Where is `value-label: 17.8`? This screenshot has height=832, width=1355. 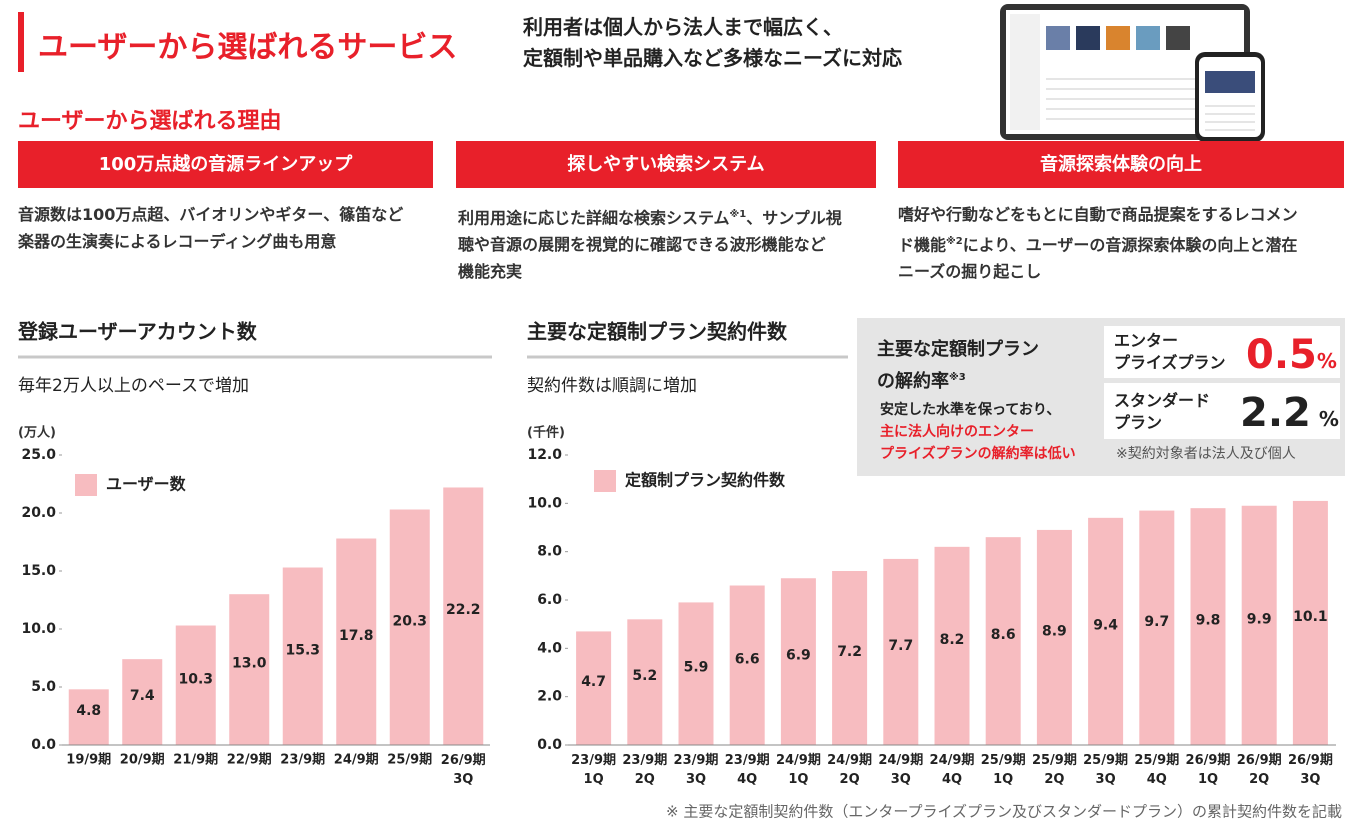 value-label: 17.8 is located at coordinates (356, 636).